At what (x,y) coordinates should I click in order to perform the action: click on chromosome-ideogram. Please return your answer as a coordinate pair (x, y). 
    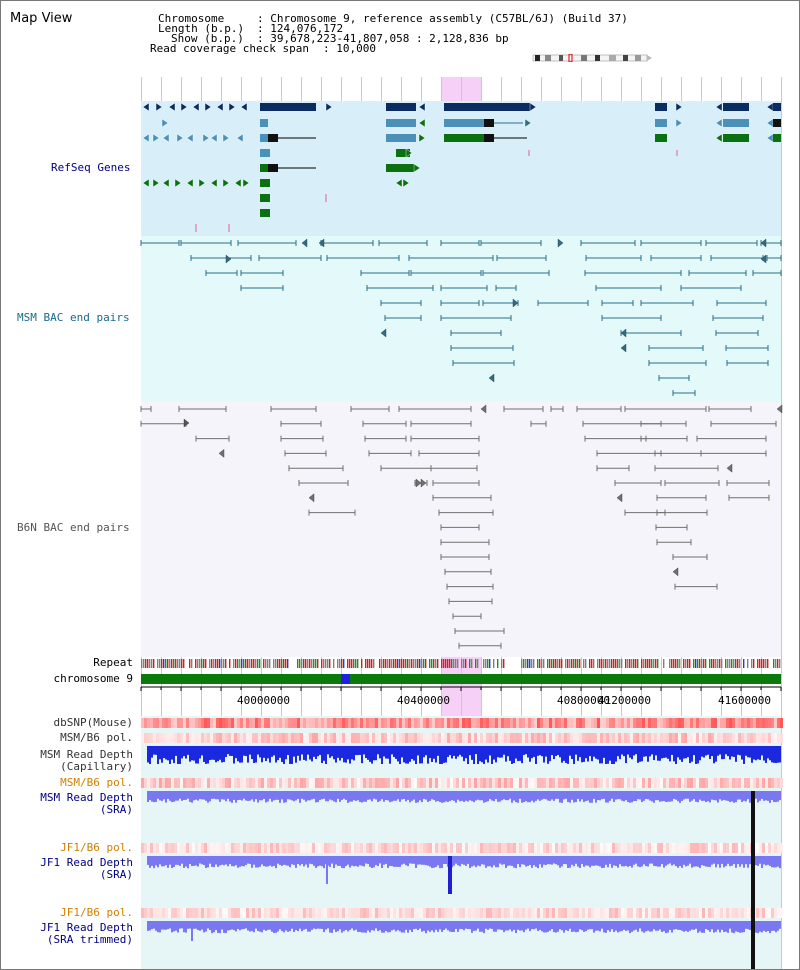
    Looking at the image, I should click on (592, 58).